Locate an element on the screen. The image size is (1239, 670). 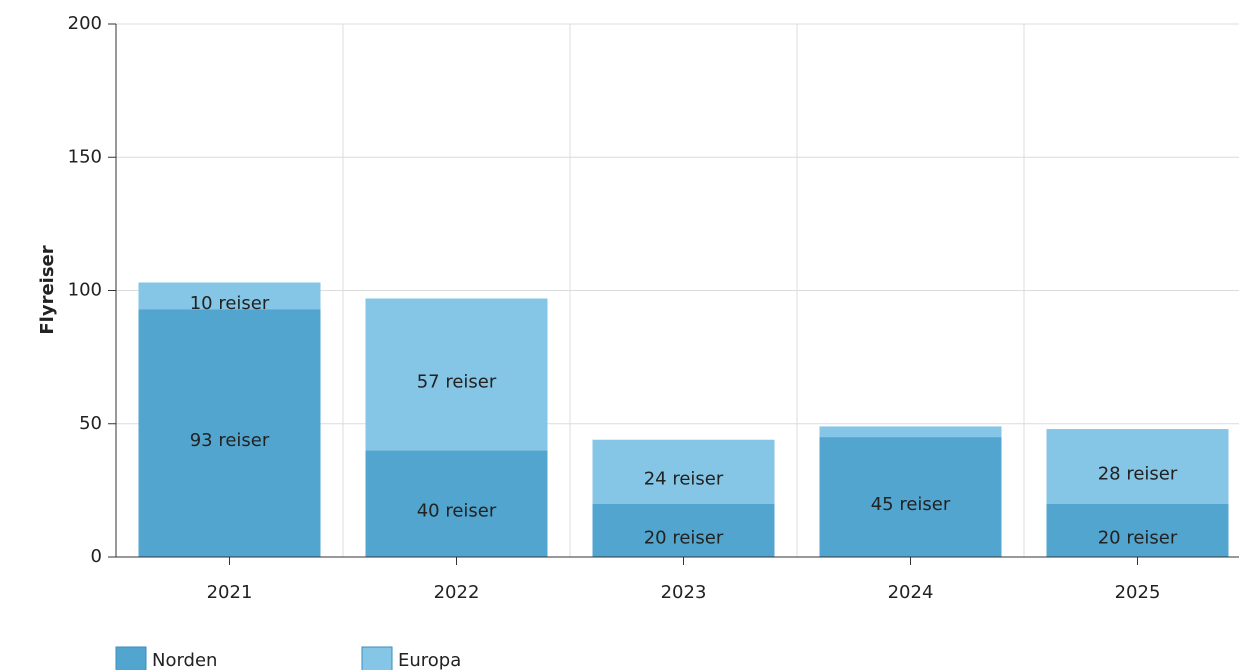
data-label: 24 reiser is located at coordinates (684, 479).